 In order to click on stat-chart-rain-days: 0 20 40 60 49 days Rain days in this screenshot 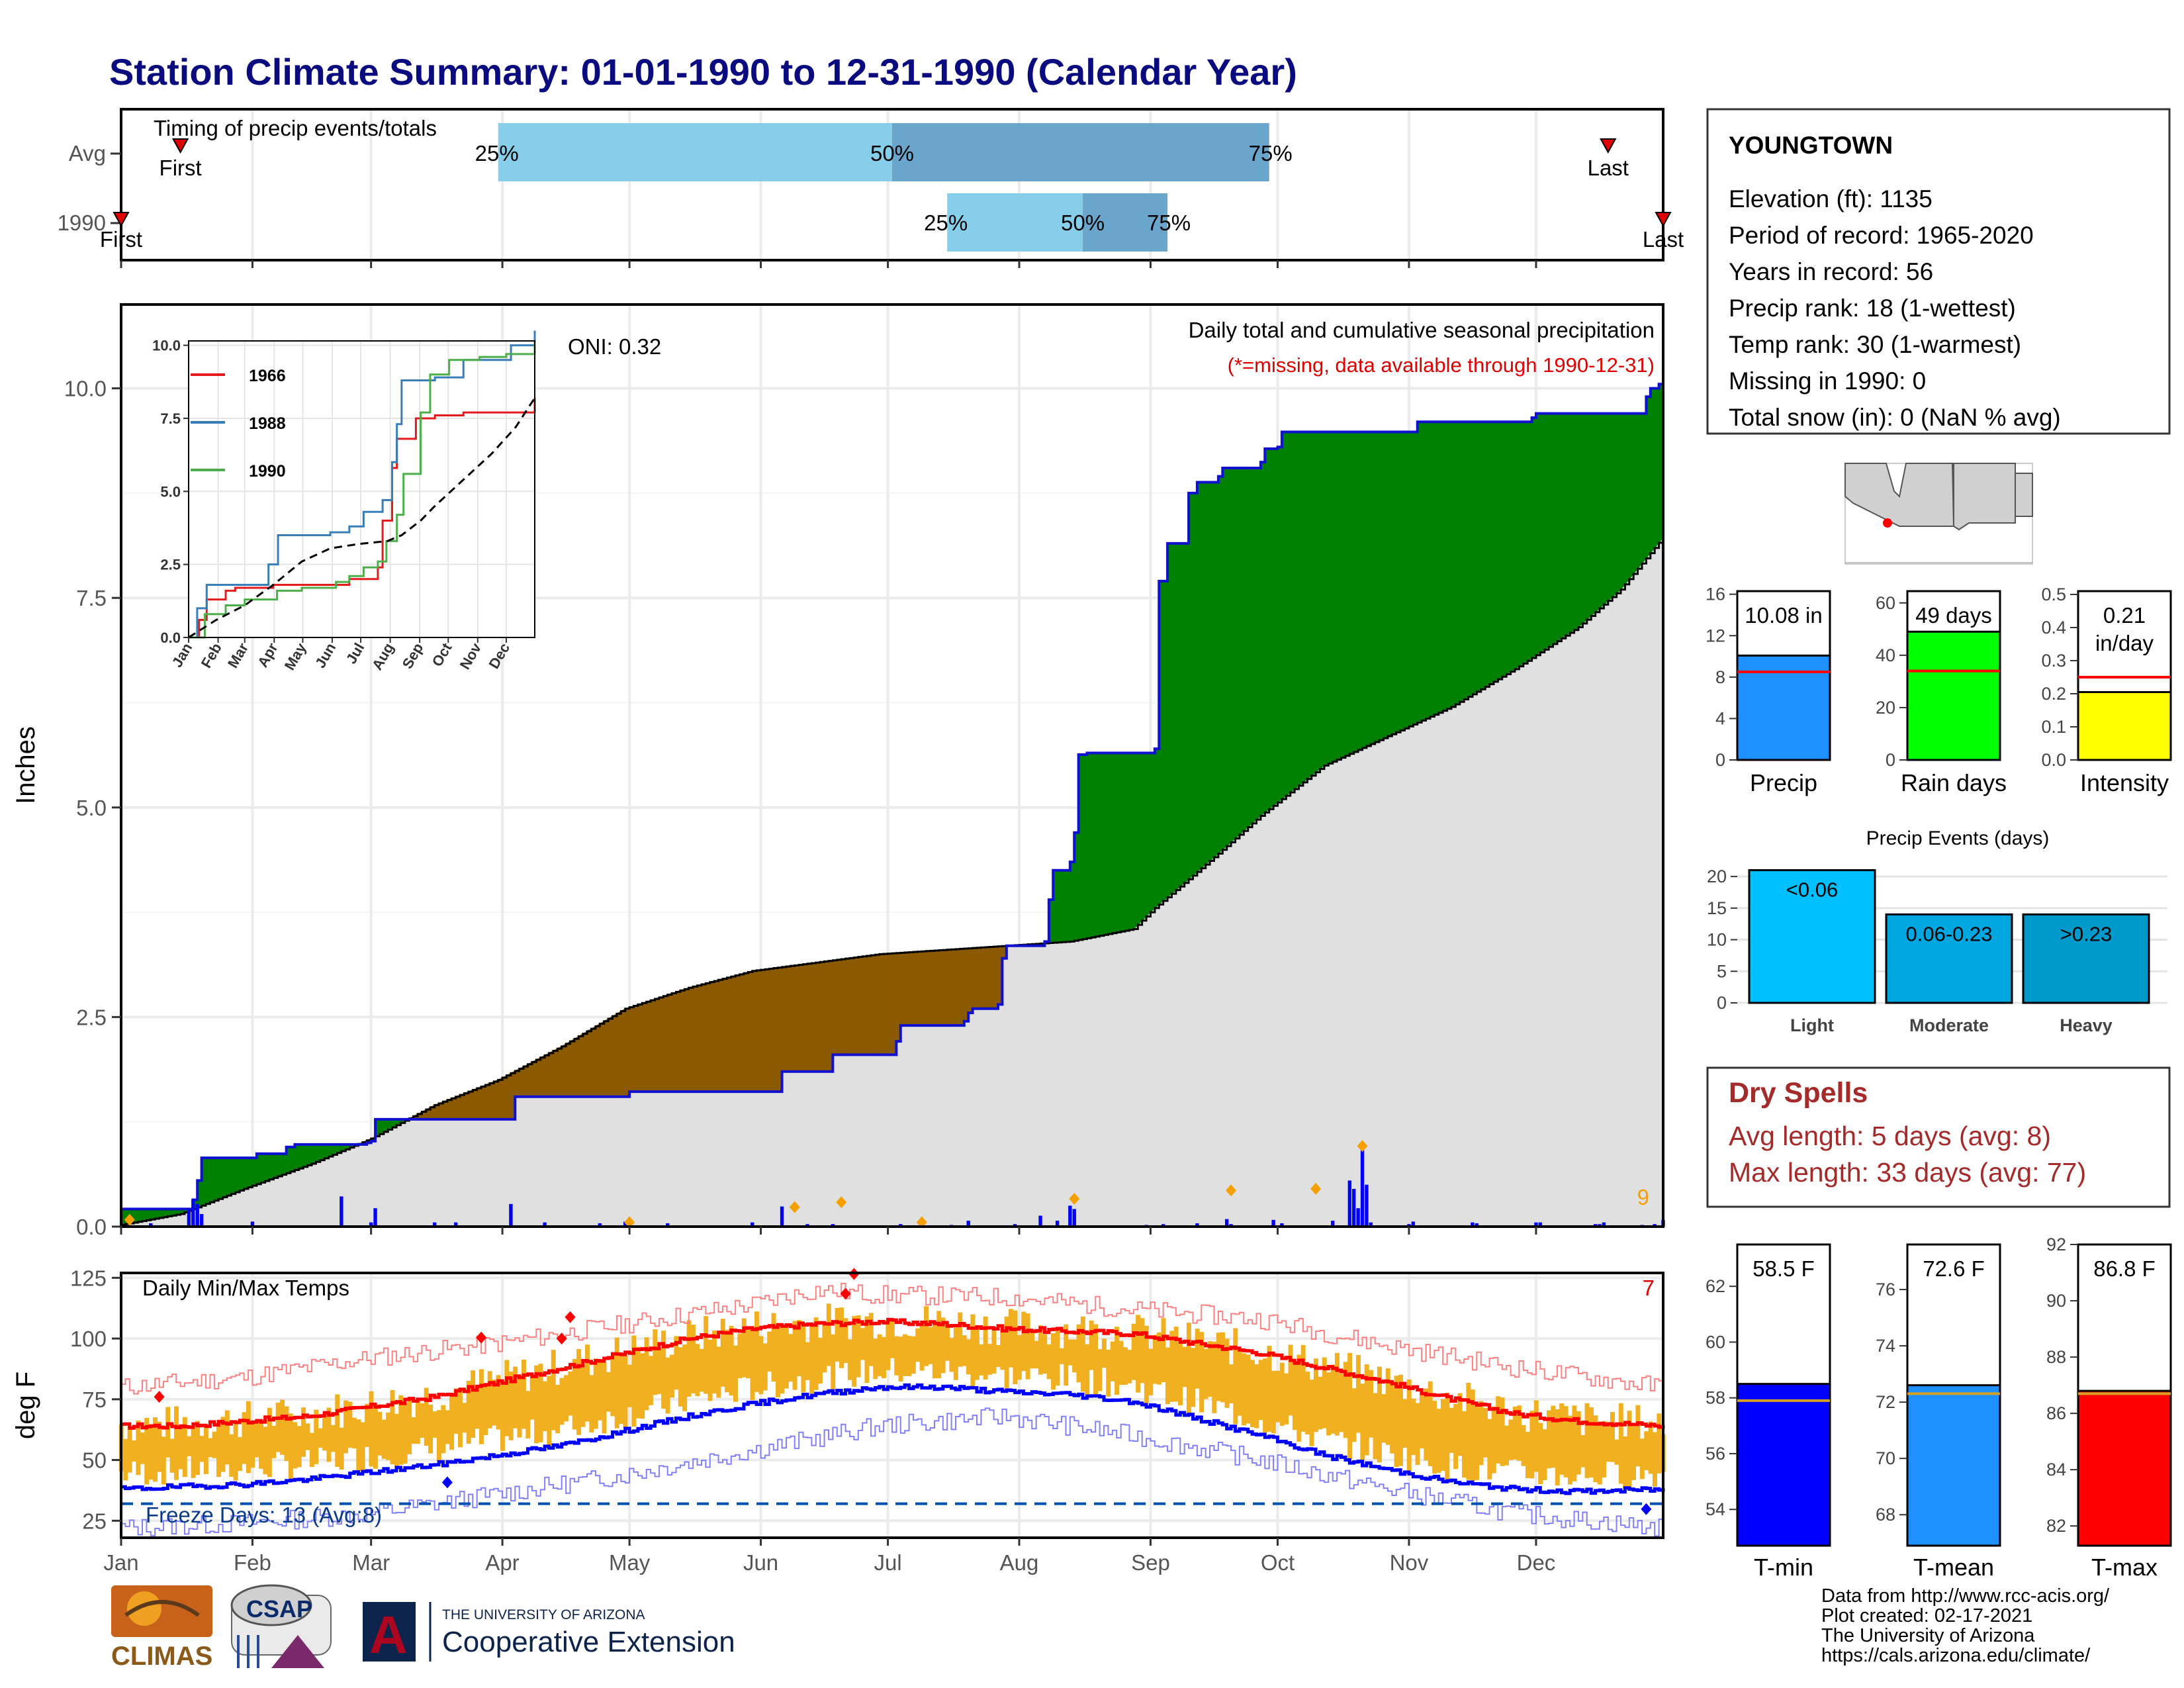, I will do `click(1942, 693)`.